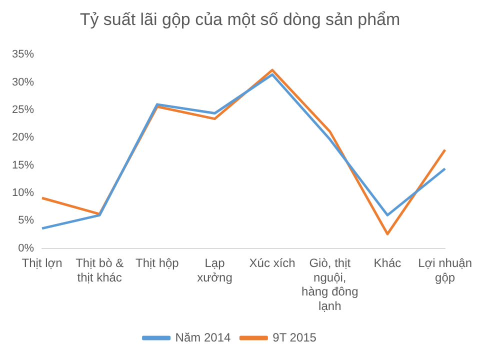 The image size is (480, 354). Describe the element at coordinates (23, 193) in the screenshot. I see `y-tick-label: 10%` at that location.